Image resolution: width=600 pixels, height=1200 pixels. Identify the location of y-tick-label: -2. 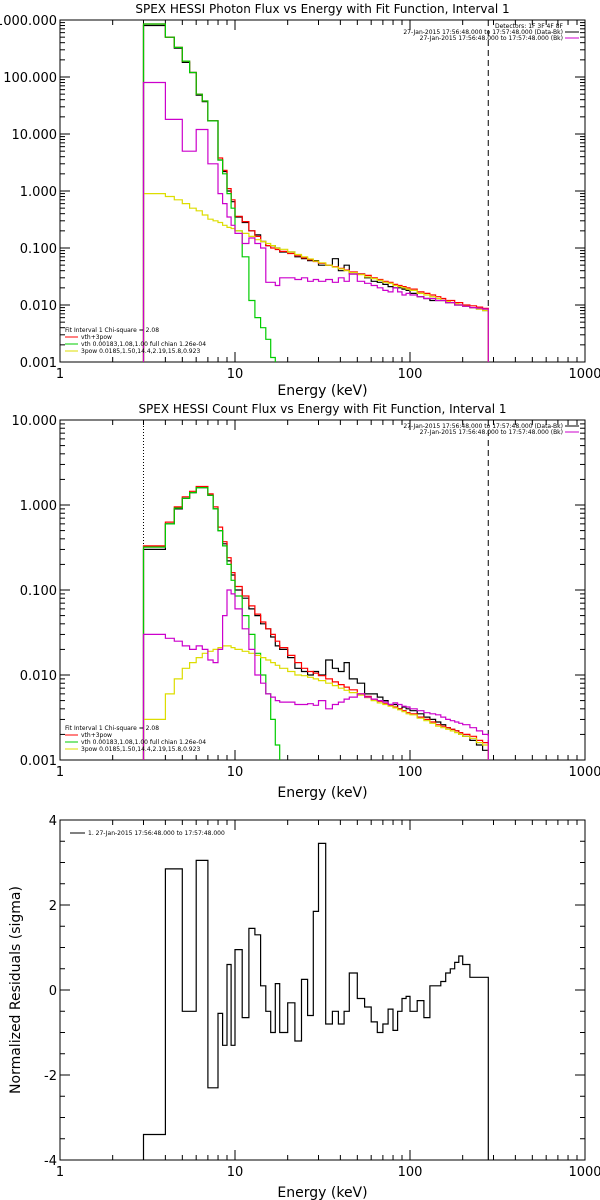
(50, 1076).